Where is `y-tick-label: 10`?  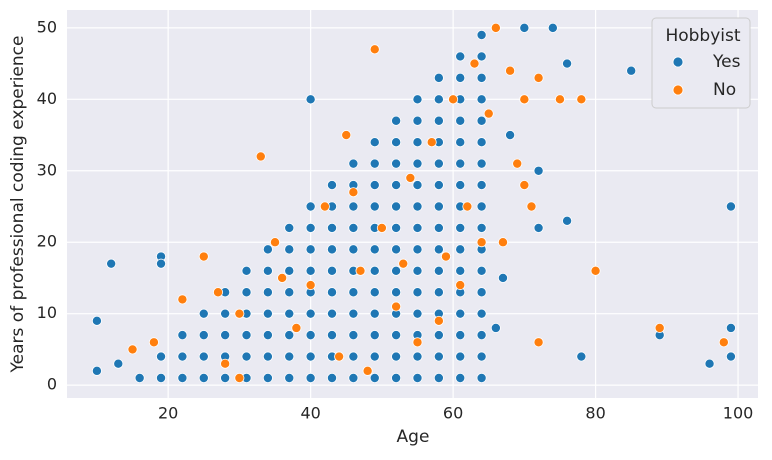 y-tick-label: 10 is located at coordinates (47, 312).